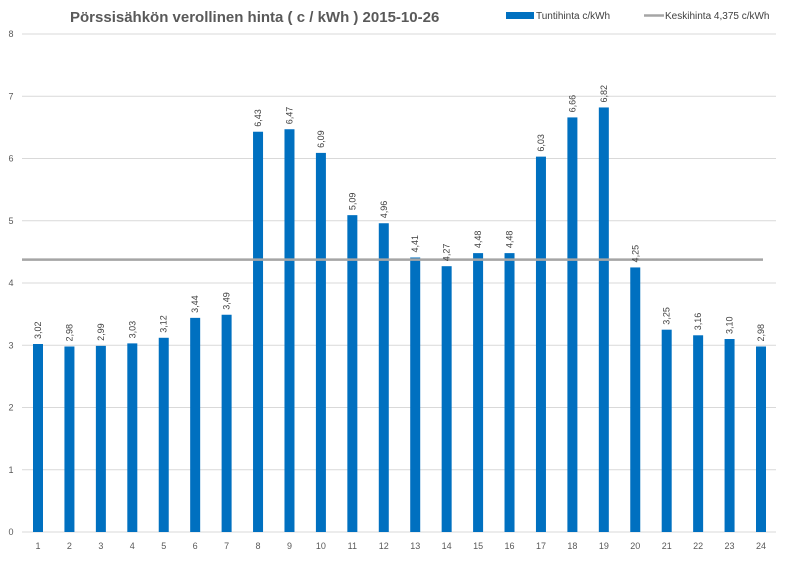 This screenshot has width=800, height=566. What do you see at coordinates (38, 330) in the screenshot?
I see `data-label: 3,02` at bounding box center [38, 330].